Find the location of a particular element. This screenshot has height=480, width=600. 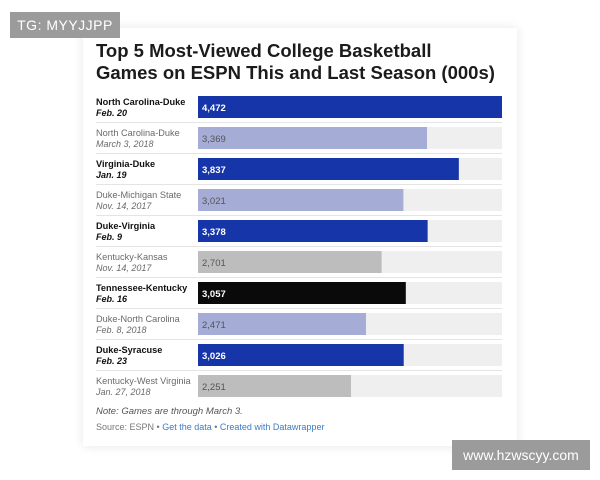

bar-date-label: Feb. 20 is located at coordinates (111, 113).